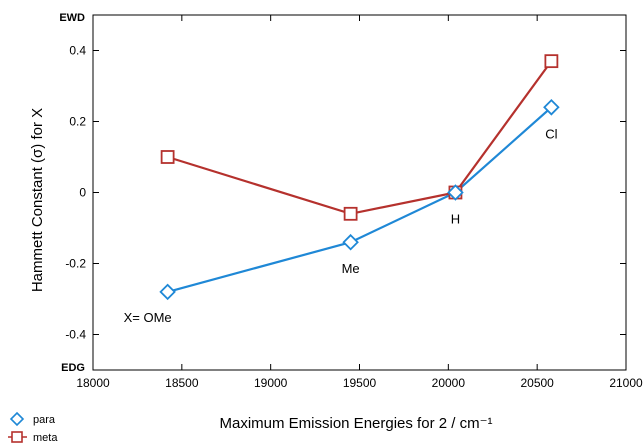 This screenshot has width=644, height=447. Describe the element at coordinates (351, 268) in the screenshot. I see `point-annotation: Me` at that location.